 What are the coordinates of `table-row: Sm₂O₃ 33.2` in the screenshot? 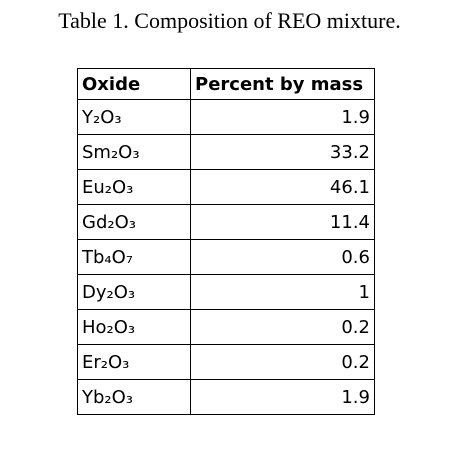 It's located at (226, 152).